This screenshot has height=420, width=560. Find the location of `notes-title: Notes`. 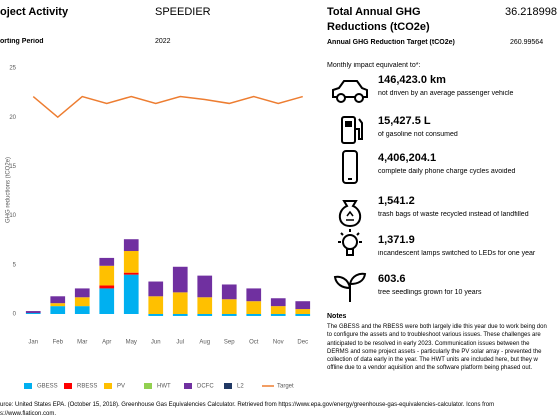

notes-title: Notes is located at coordinates (337, 316).